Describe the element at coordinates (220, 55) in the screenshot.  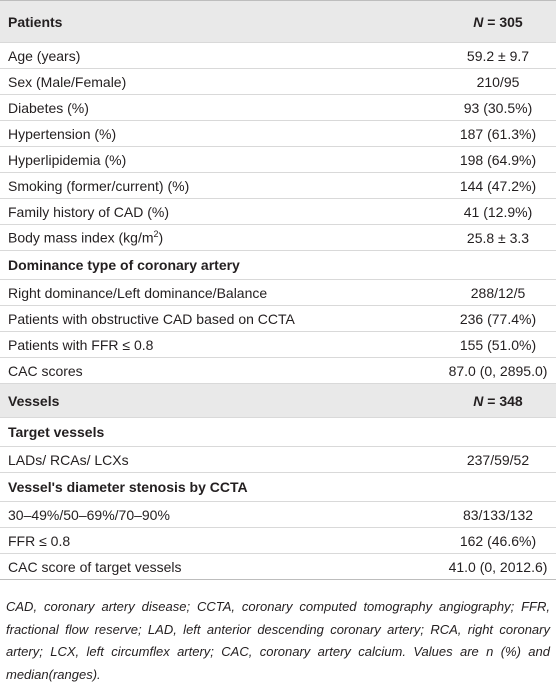
I see `label-cell: Age (years)` at that location.